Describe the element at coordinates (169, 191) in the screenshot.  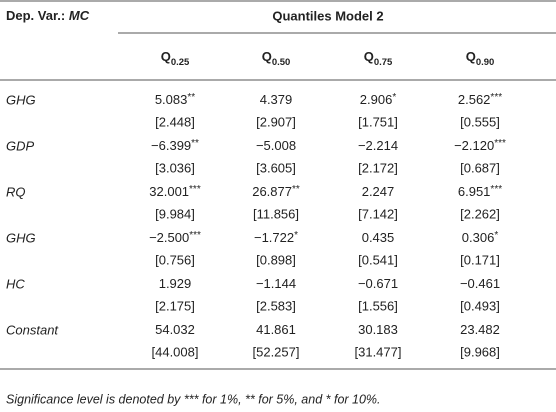
I see `coef-value: 32.001` at that location.